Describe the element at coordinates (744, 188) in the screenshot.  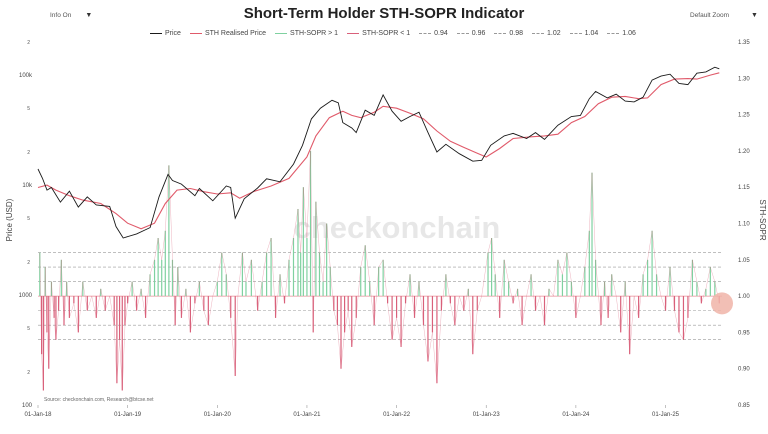
I see `y-right-tick-label: 1.15` at that location.